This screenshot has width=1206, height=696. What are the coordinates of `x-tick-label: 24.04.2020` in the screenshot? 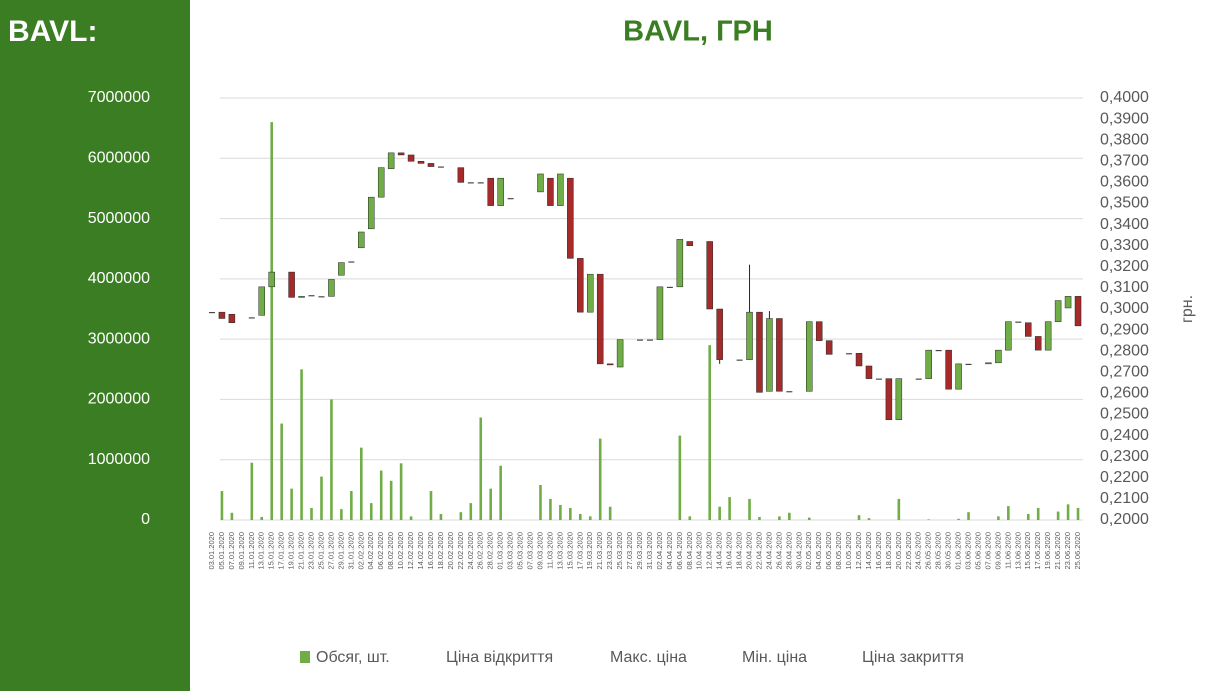 It's located at (768, 551).